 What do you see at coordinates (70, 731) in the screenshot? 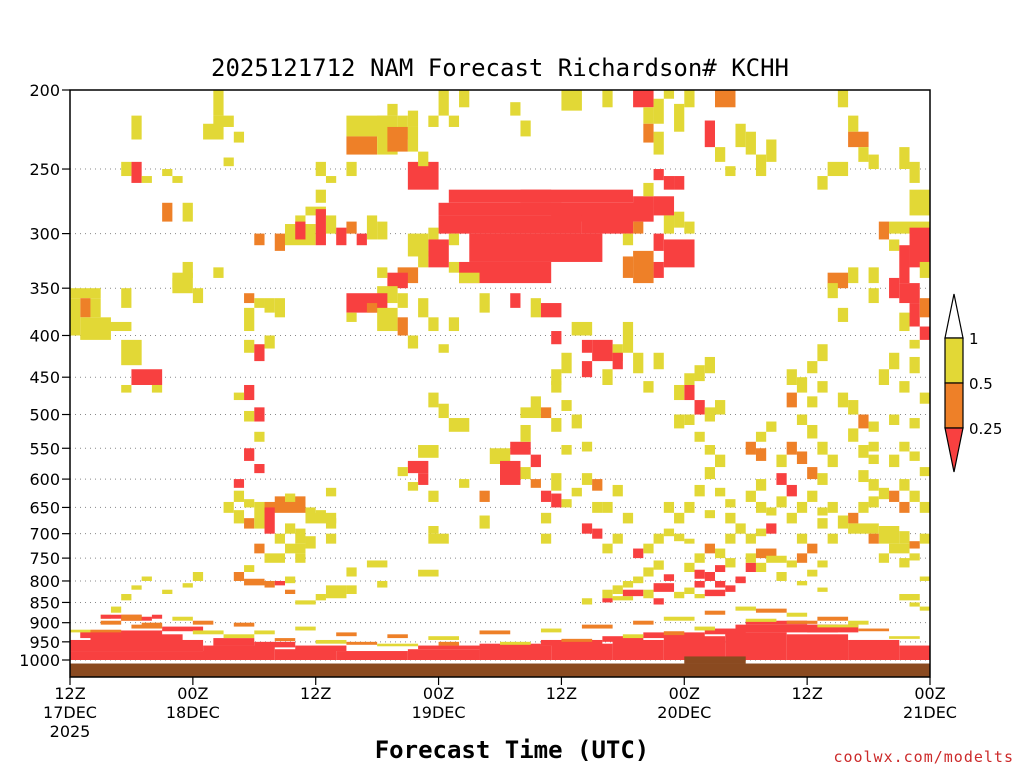
I see `x-tick-label: 2025` at bounding box center [70, 731].